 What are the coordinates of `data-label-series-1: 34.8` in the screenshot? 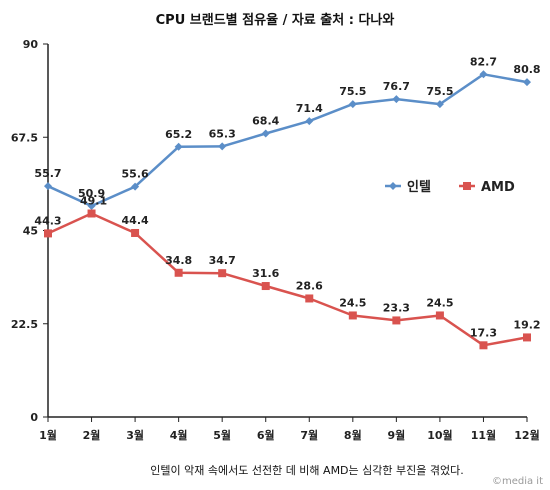 It's located at (178, 260).